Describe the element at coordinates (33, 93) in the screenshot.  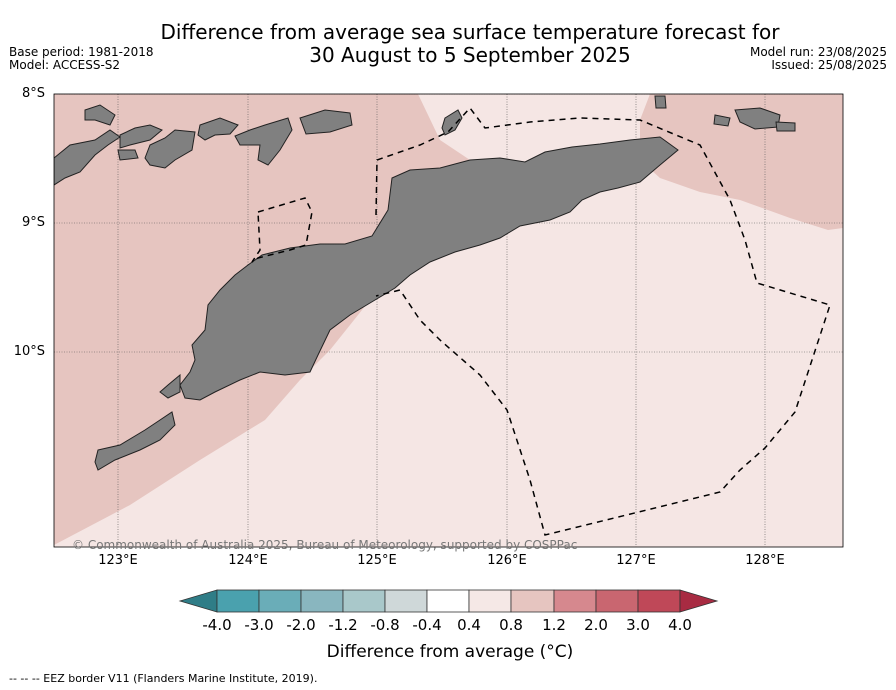
I see `lat-label-8s: 8°S` at that location.